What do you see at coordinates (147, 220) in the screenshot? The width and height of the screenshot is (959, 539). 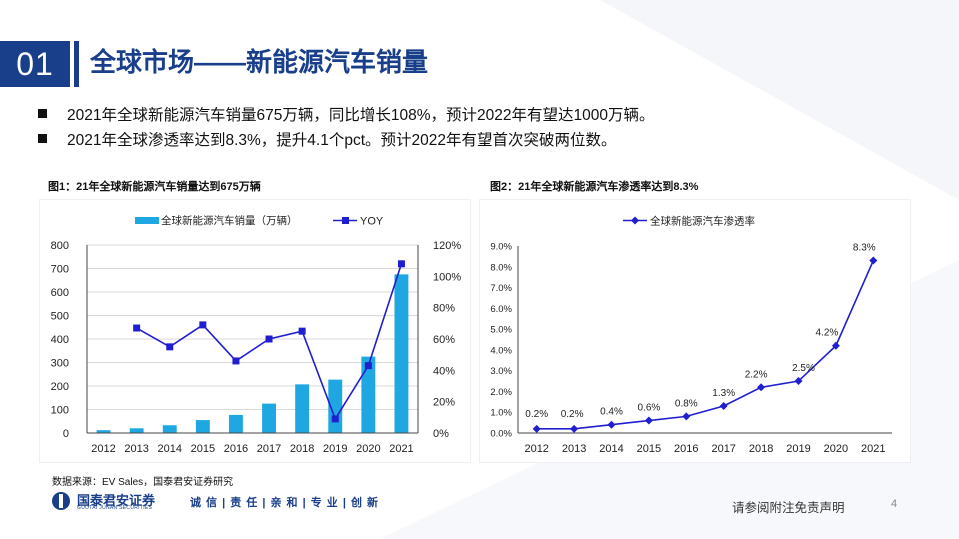 I see `legend-sales-swatch` at bounding box center [147, 220].